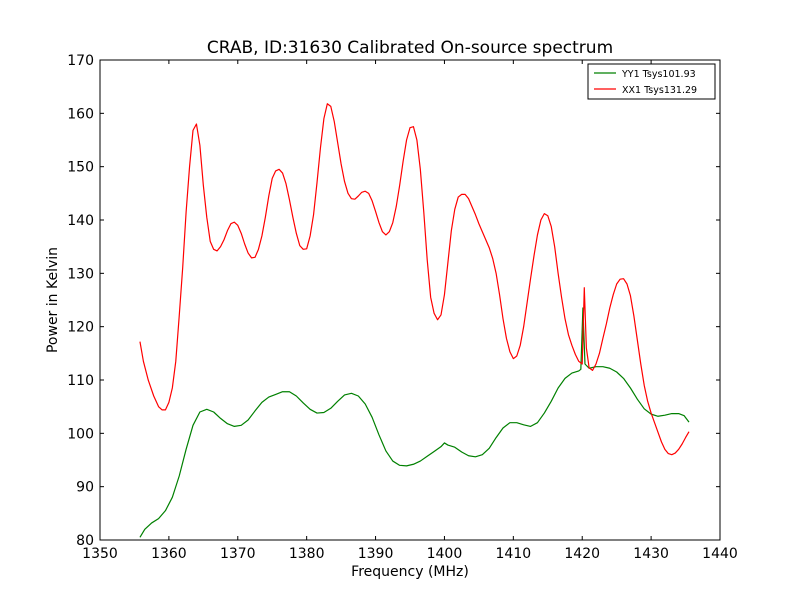  I want to click on y-tick-label: 150, so click(80, 168).